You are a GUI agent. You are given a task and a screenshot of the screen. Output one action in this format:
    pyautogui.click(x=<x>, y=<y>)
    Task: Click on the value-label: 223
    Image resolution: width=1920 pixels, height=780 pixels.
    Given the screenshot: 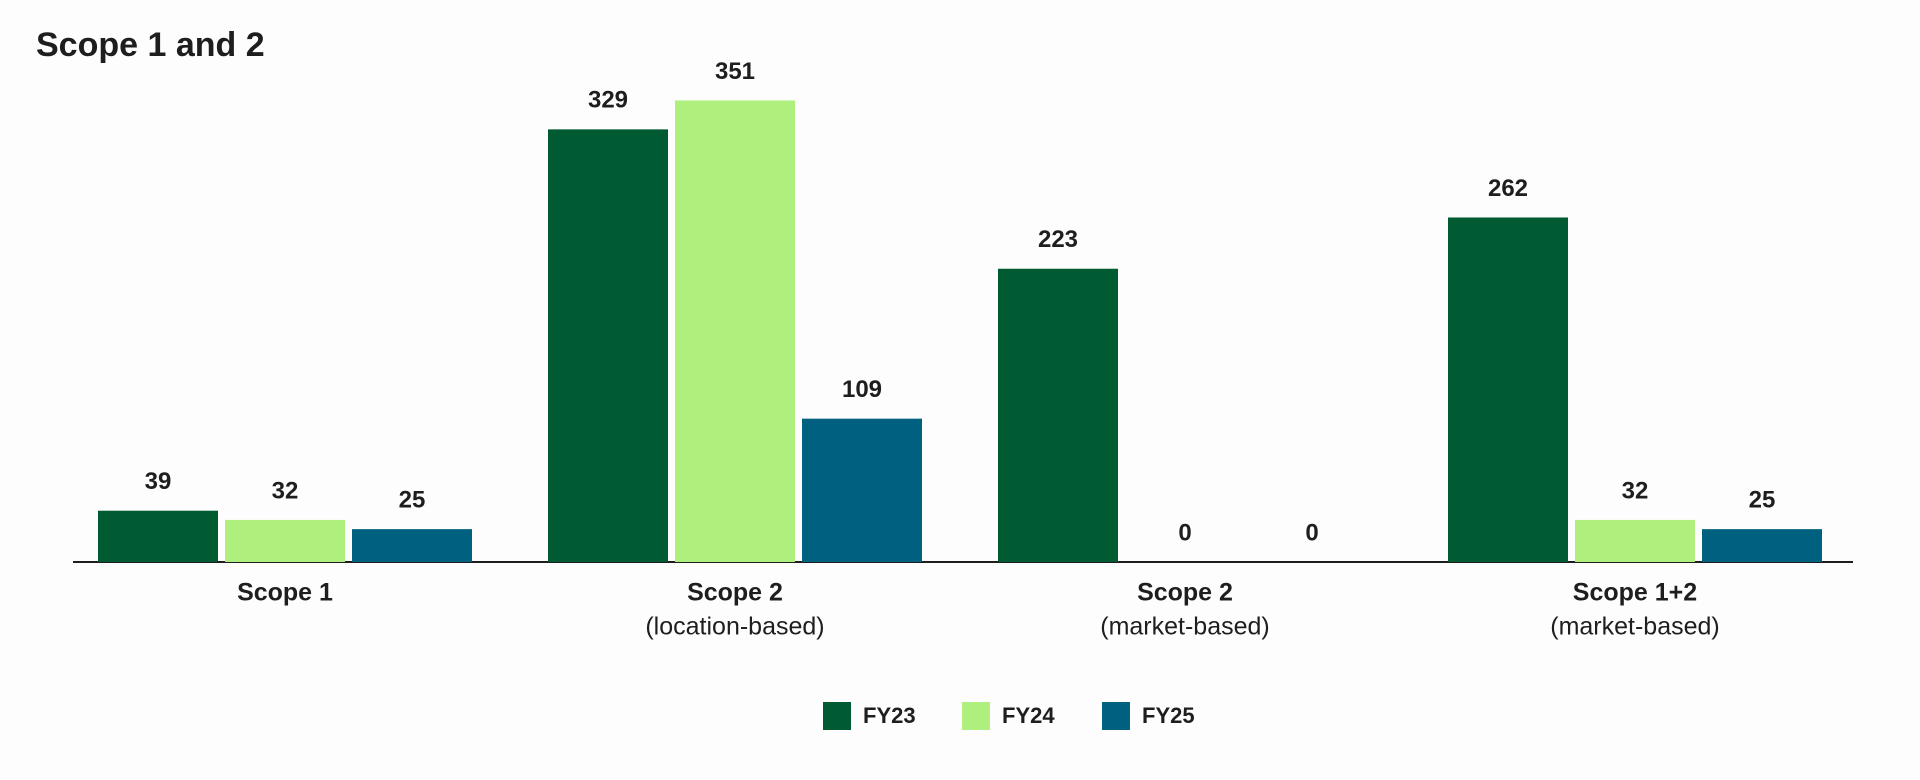 What is the action you would take?
    pyautogui.click(x=1058, y=239)
    